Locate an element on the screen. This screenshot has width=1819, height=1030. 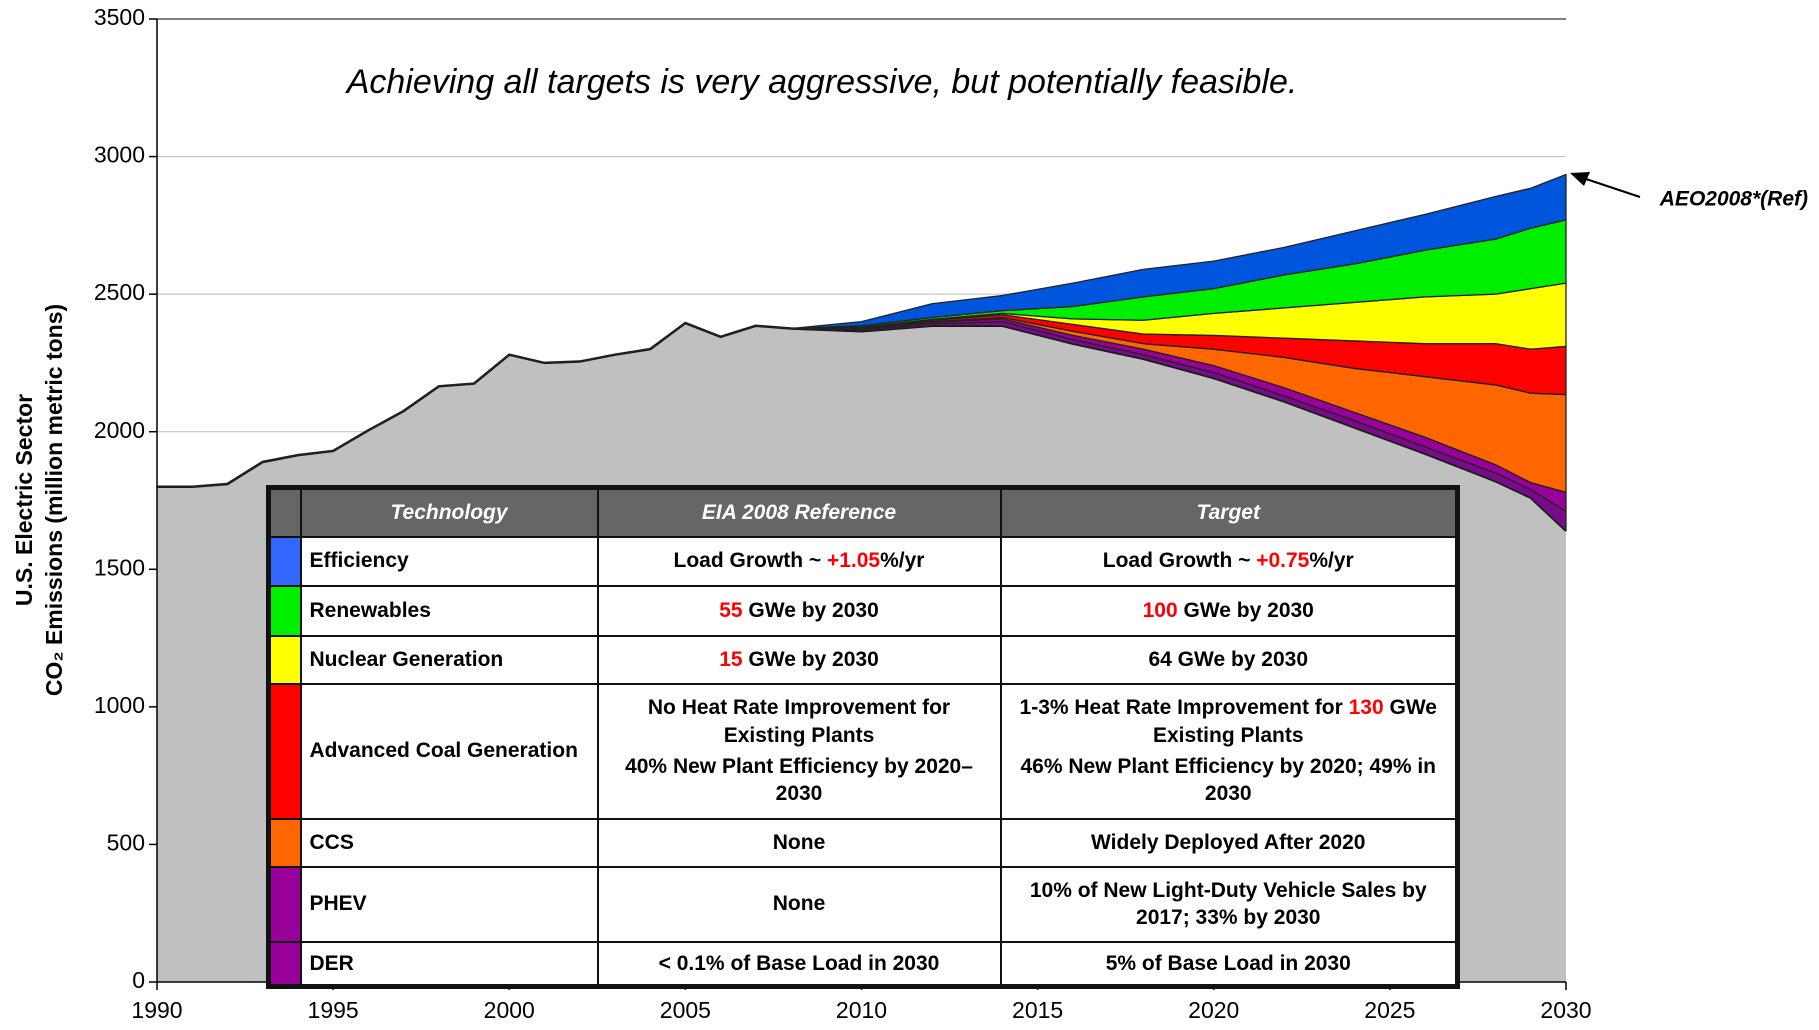
table-cell: 55 GWe by 2030 is located at coordinates (799, 610).